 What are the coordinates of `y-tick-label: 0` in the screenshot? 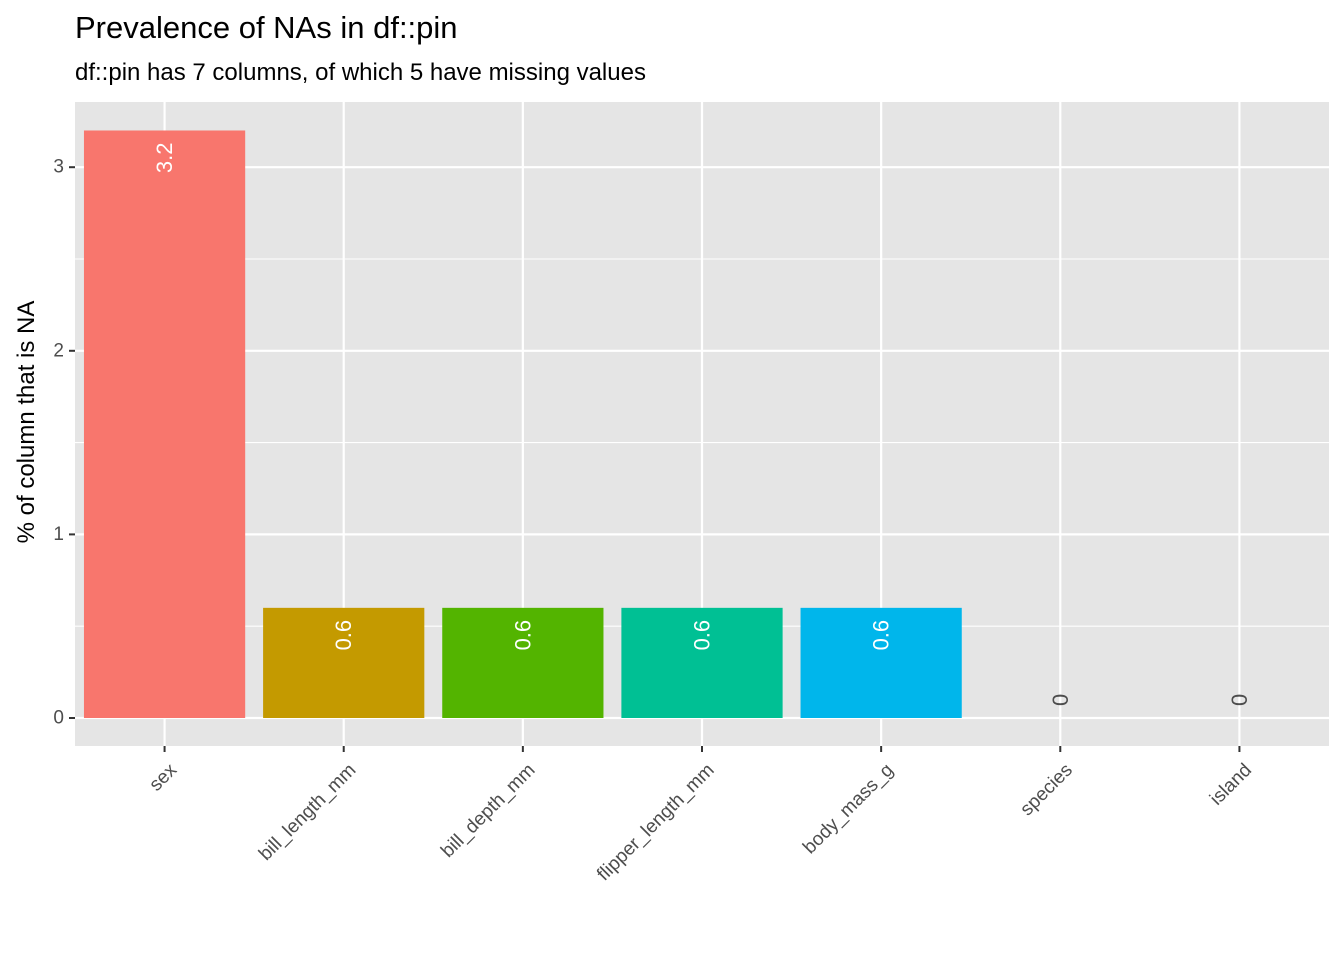 It's located at (58, 718).